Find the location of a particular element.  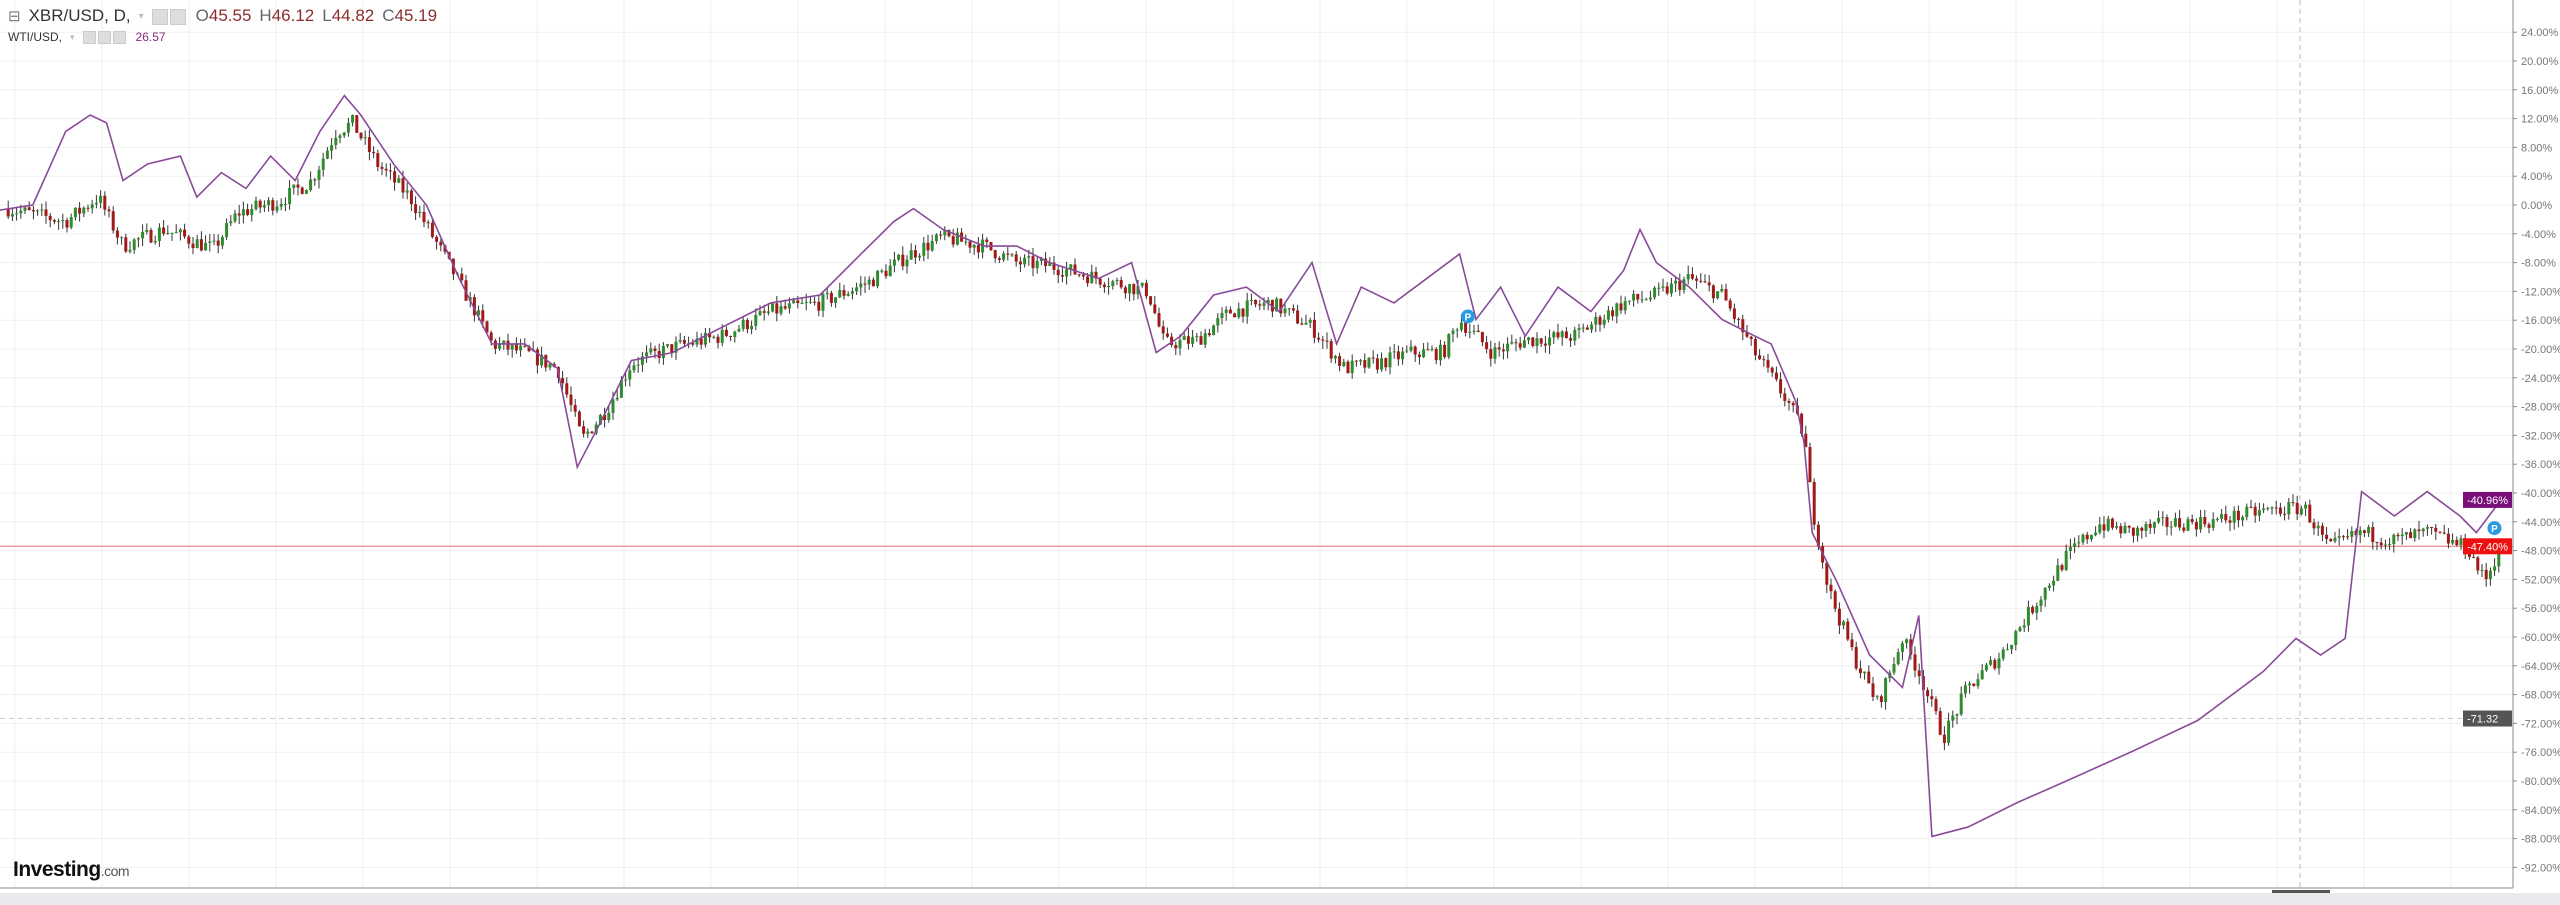

price-badge: -71.32 is located at coordinates (2482, 720).